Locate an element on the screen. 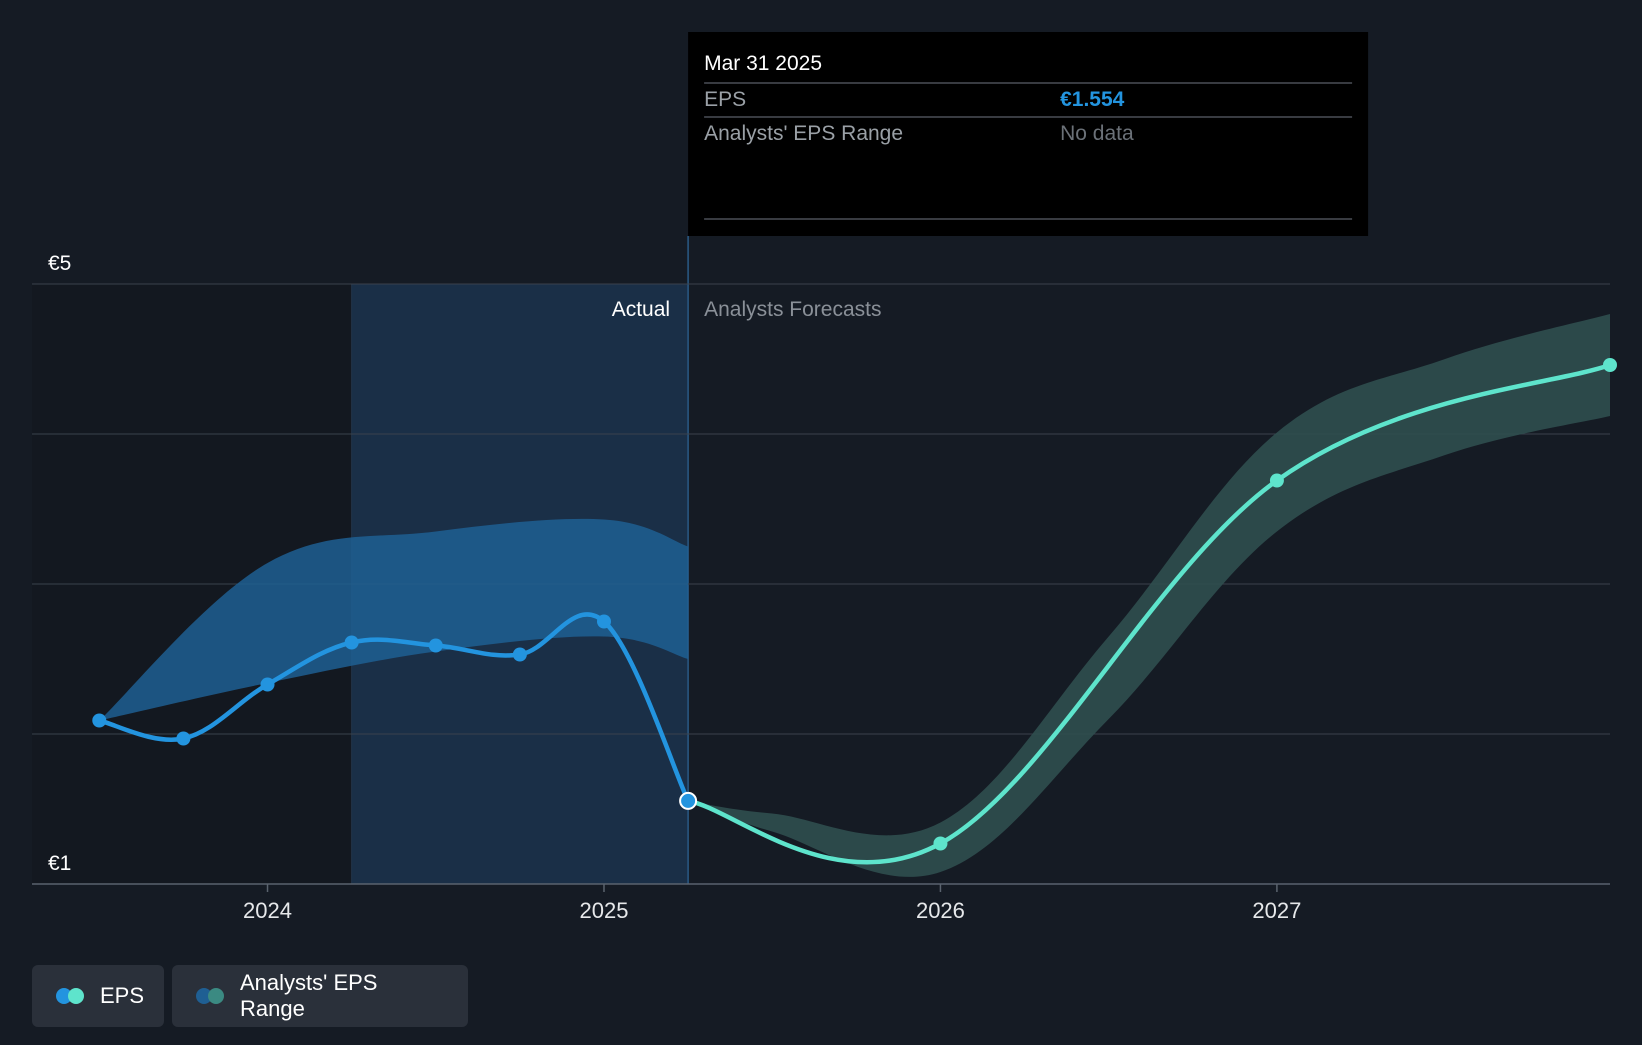 This screenshot has height=1045, width=1642. legend-eps-button: EPS is located at coordinates (98, 996).